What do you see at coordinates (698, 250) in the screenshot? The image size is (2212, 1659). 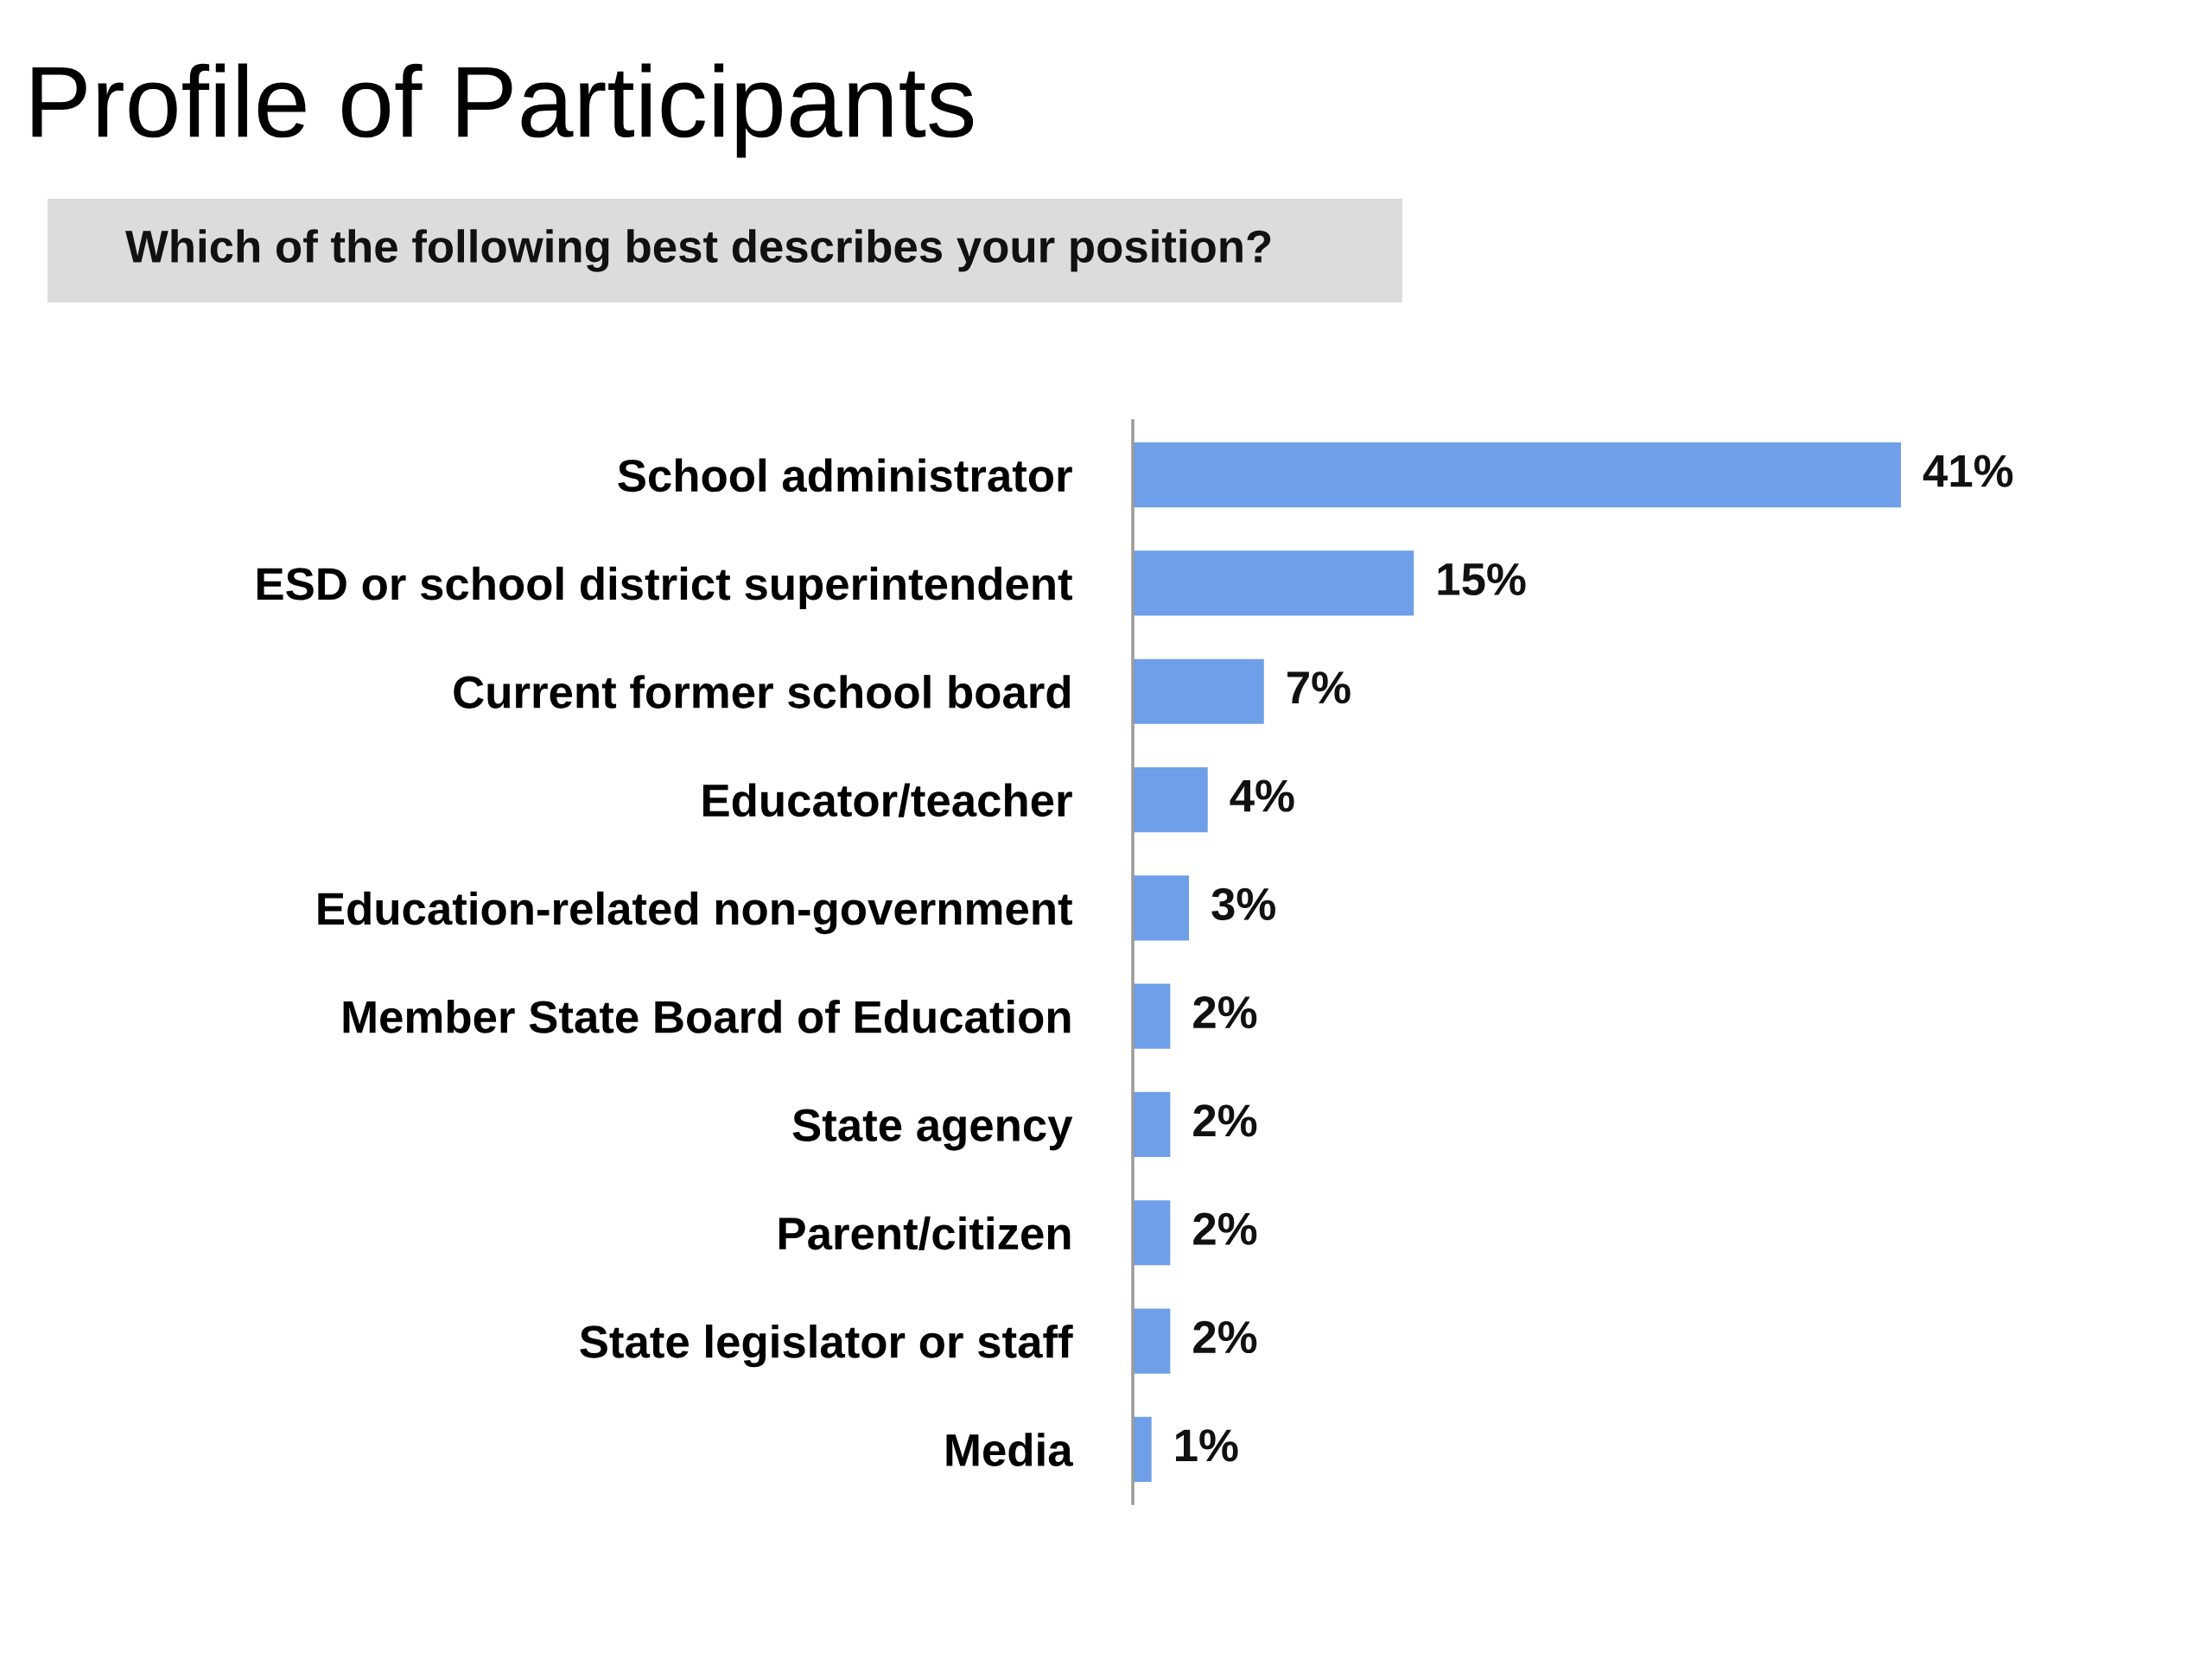 I see `text: Which of the following best describes your position?` at bounding box center [698, 250].